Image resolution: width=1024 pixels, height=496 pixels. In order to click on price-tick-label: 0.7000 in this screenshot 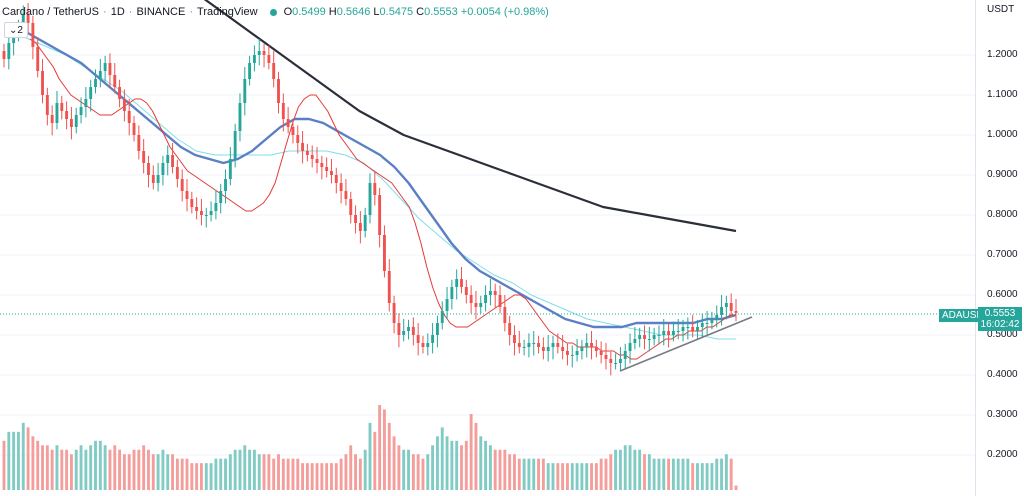, I will do `click(1002, 254)`.